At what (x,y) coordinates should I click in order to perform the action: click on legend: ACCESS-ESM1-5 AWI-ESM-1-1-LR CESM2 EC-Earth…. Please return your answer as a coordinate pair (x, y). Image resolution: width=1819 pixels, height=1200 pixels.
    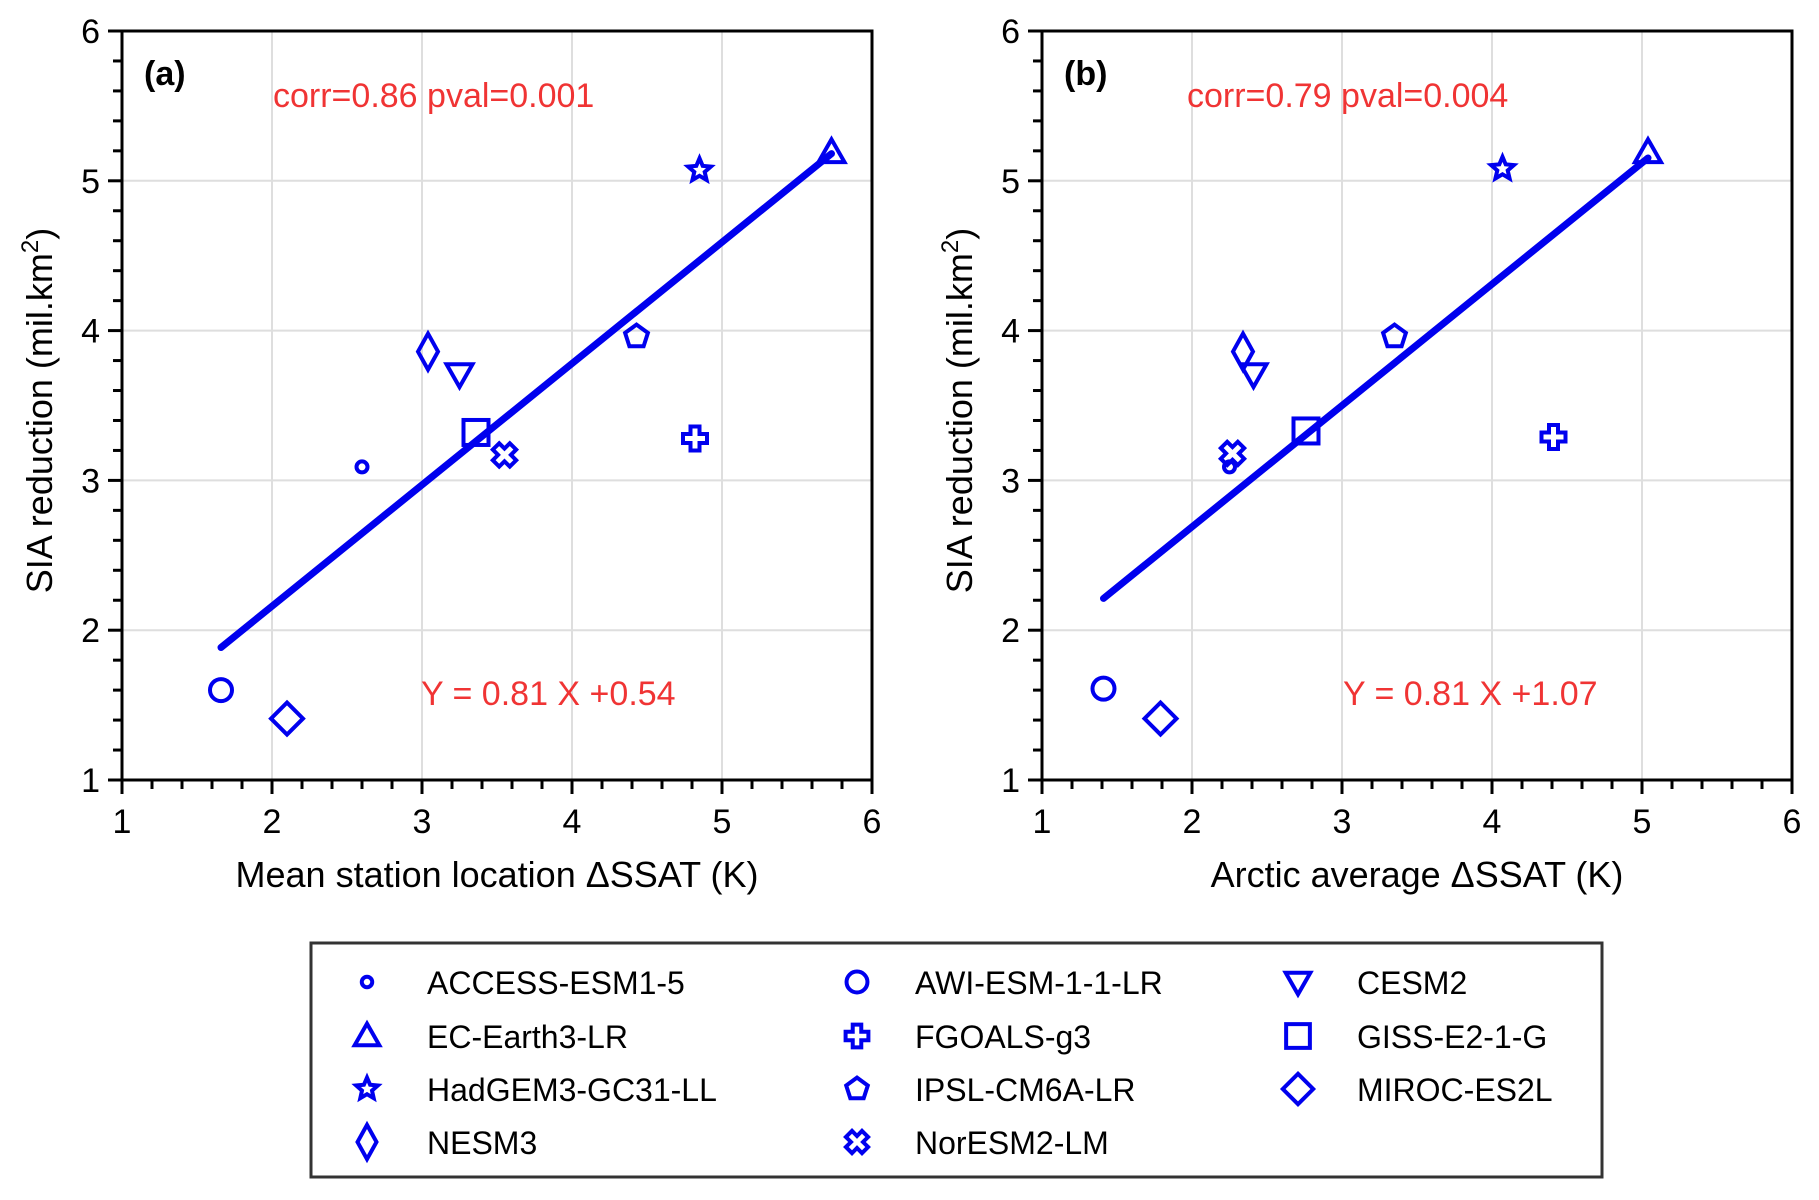
    Looking at the image, I should click on (956, 1060).